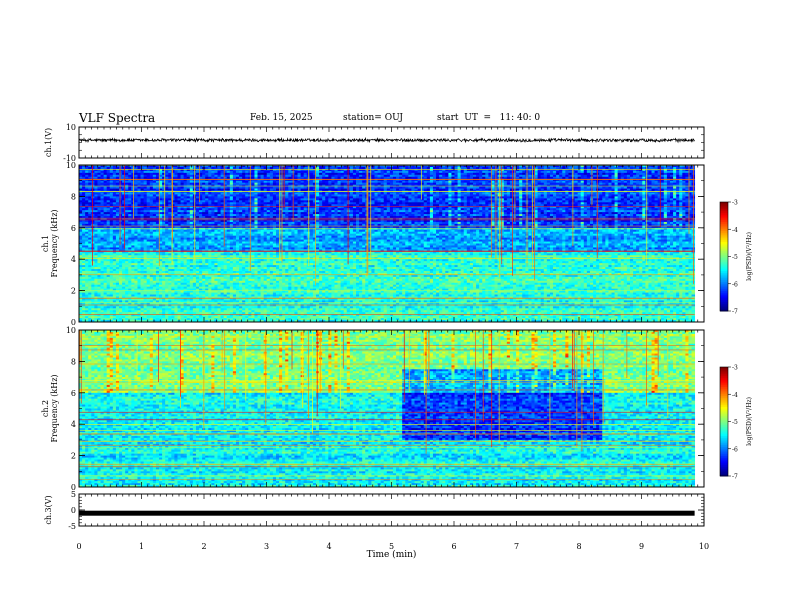 The width and height of the screenshot is (792, 612). What do you see at coordinates (387, 140) in the screenshot?
I see `ch1-trace` at bounding box center [387, 140].